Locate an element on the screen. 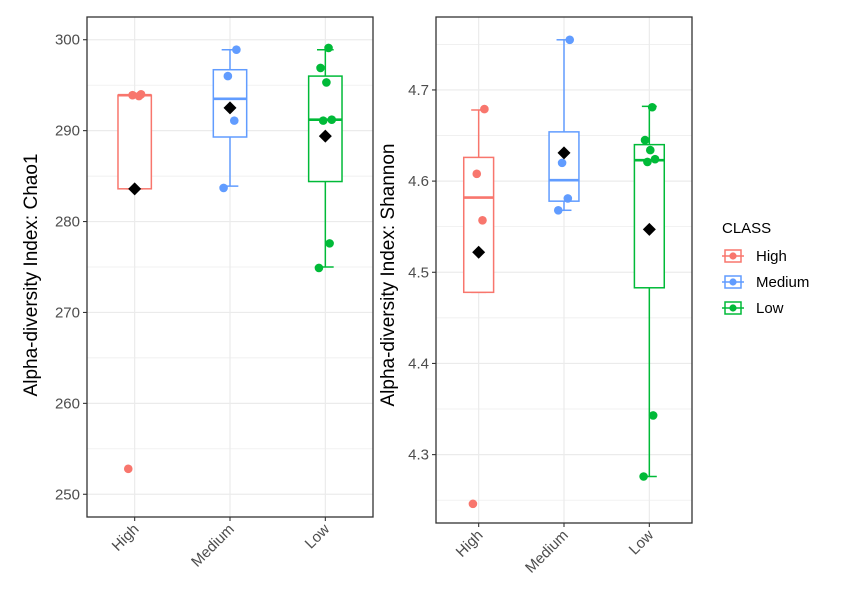 The width and height of the screenshot is (844, 595). legend-title: CLASS is located at coordinates (746, 228).